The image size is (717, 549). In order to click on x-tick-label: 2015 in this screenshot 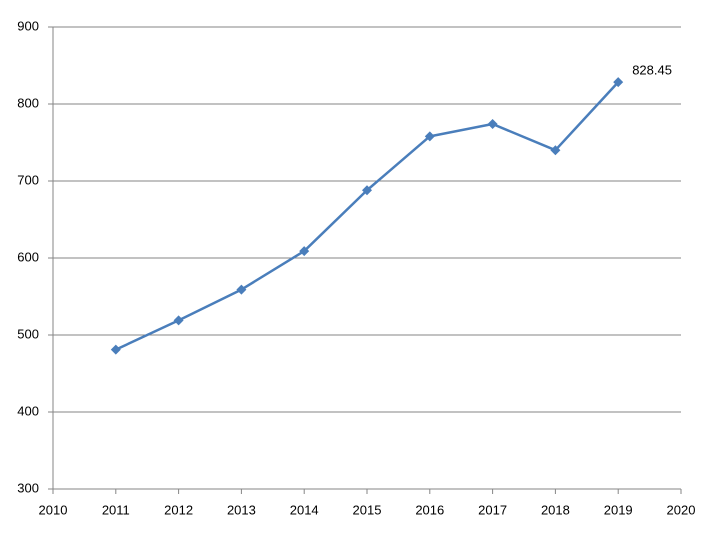, I will do `click(367, 509)`.